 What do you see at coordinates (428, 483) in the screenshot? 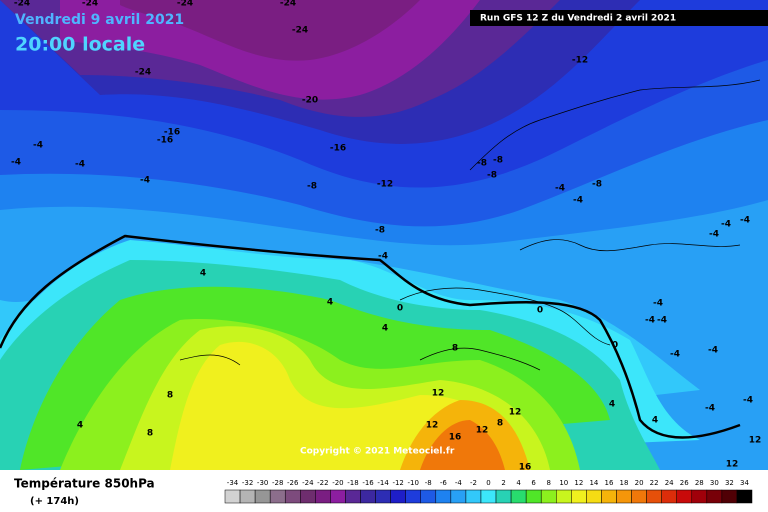
I see `scale-label: -8` at bounding box center [428, 483].